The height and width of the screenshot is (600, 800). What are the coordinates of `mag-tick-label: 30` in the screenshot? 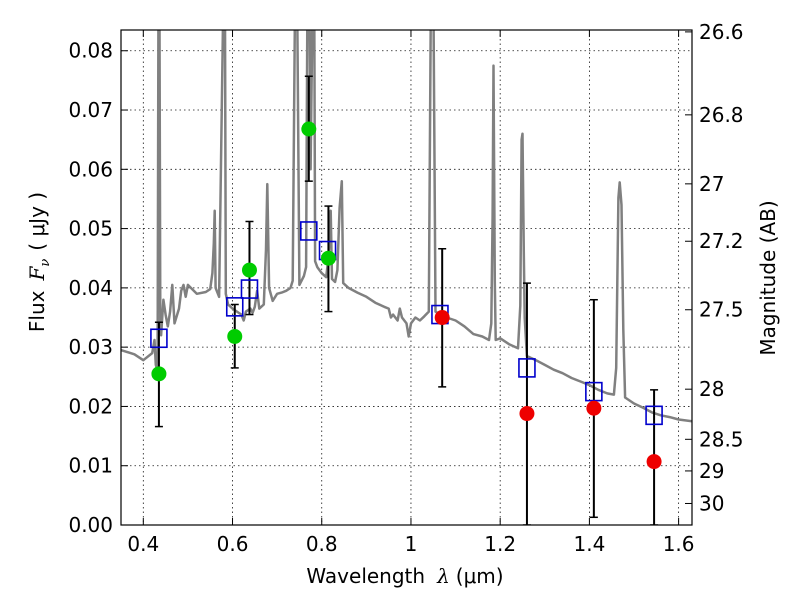 It's located at (711, 503).